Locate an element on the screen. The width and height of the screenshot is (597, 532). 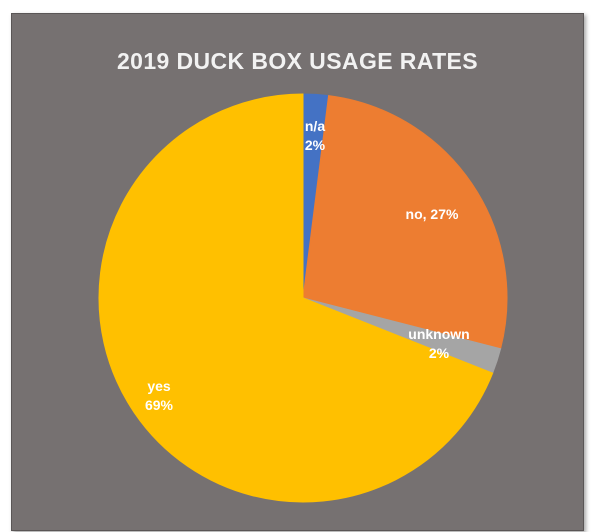
chart-title: 2019 DUCK BOX USAGE RATES is located at coordinates (297, 61).